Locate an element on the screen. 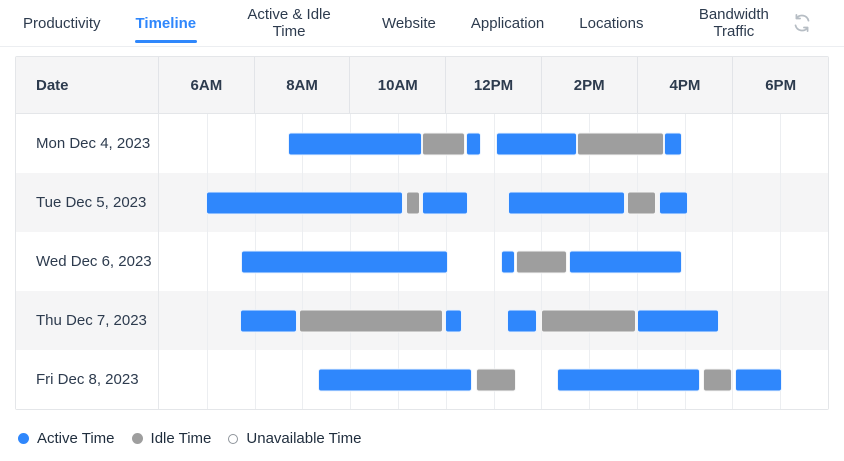  active-dot-icon is located at coordinates (23, 438).